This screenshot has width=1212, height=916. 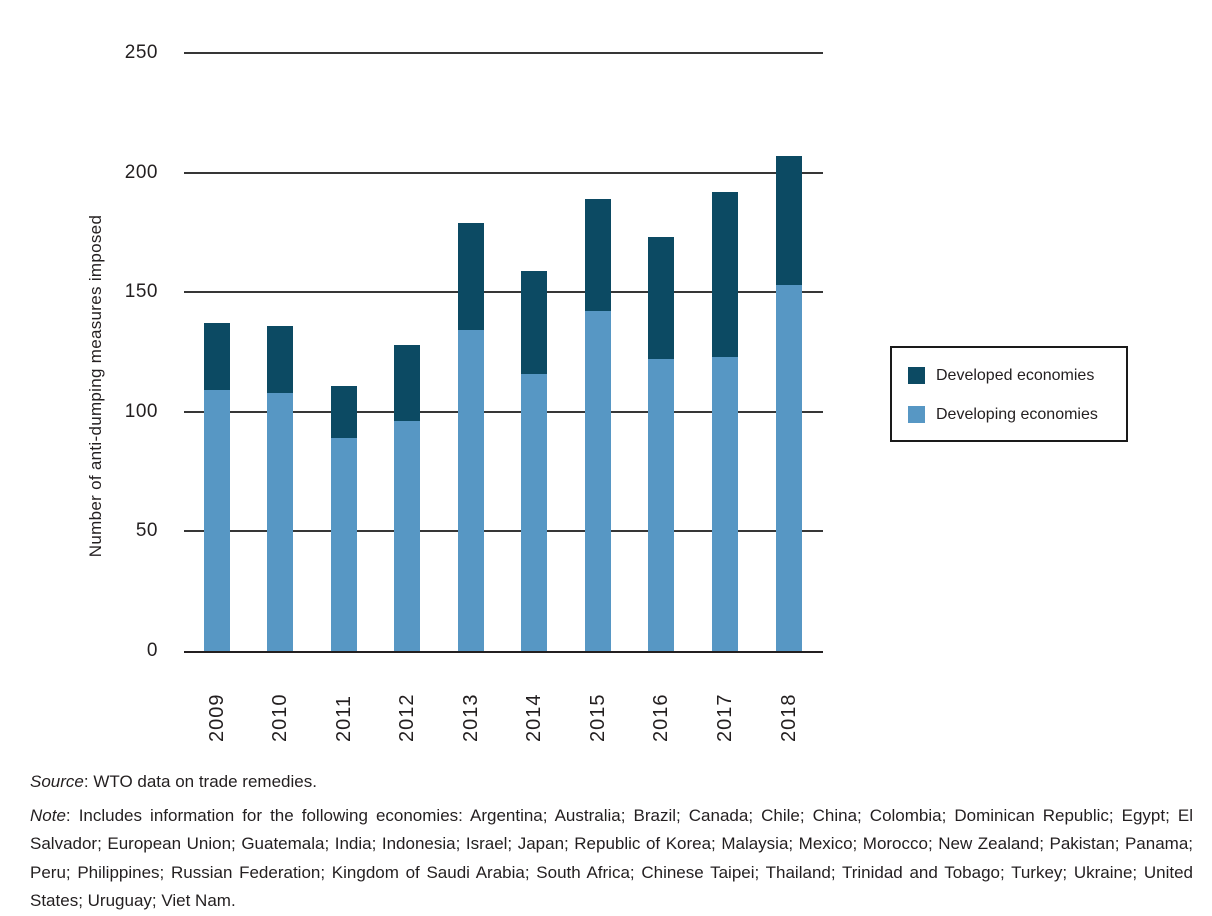 What do you see at coordinates (725, 274) in the screenshot?
I see `bar-2017-developed` at bounding box center [725, 274].